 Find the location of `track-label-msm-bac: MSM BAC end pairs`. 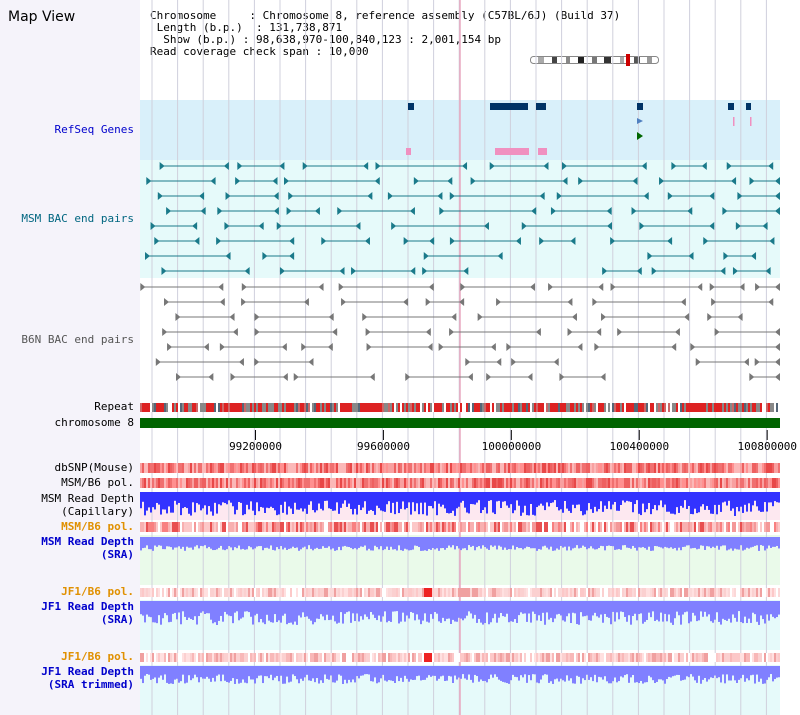

track-label-msm-bac: MSM BAC end pairs is located at coordinates (77, 218).